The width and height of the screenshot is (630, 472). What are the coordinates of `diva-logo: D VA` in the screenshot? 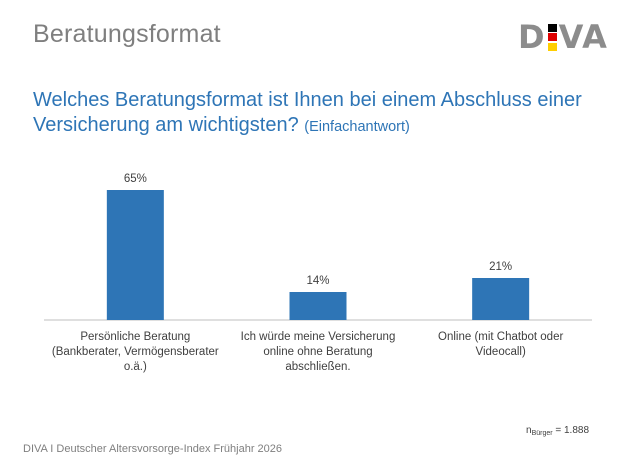 It's located at (563, 37).